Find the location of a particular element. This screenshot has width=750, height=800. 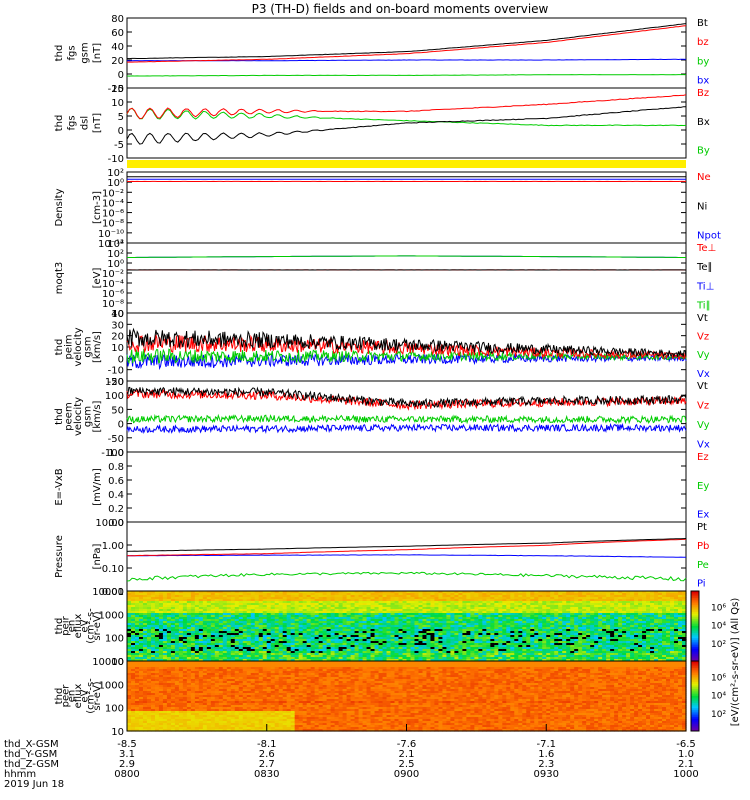

series-peim-velocity-vx is located at coordinates (406, 361).